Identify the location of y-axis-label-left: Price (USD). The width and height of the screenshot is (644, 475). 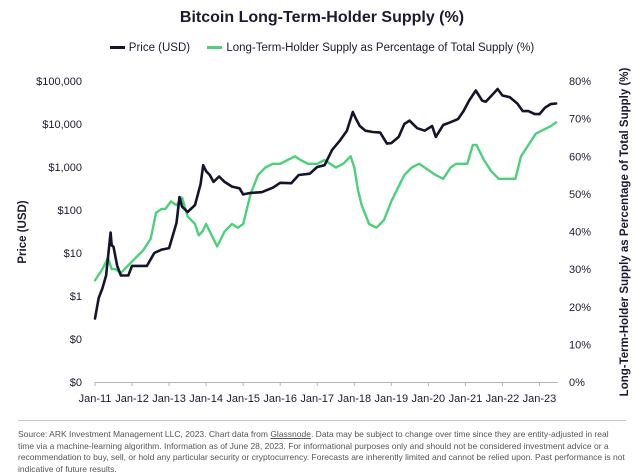
(23, 231).